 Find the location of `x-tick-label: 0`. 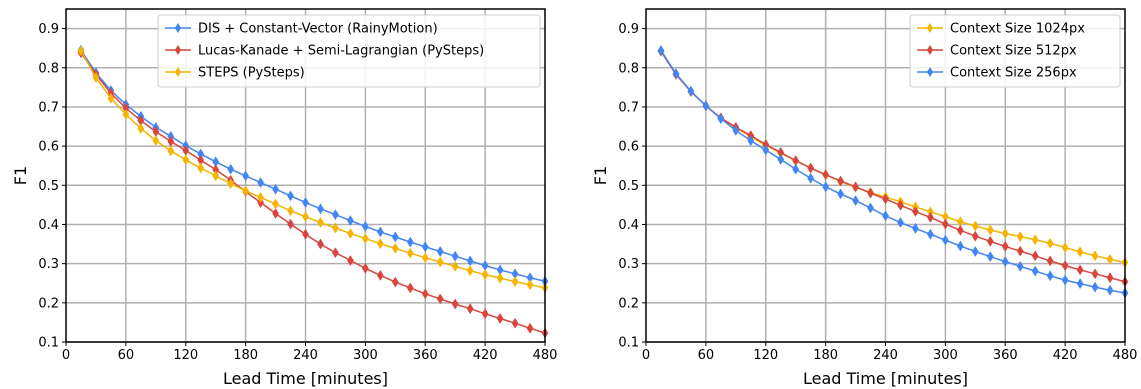

x-tick-label: 0 is located at coordinates (646, 355).